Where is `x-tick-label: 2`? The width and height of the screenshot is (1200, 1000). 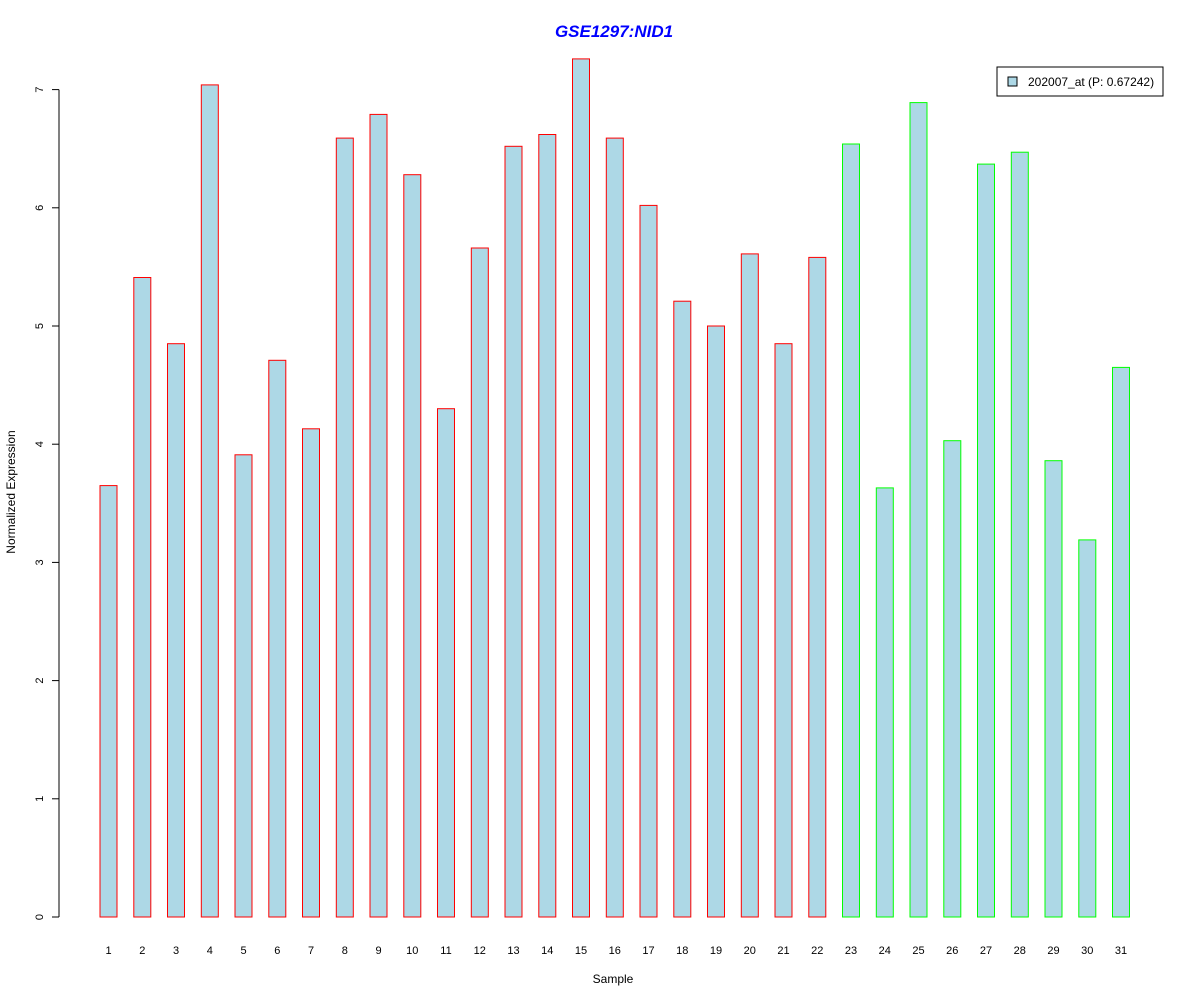
x-tick-label: 2 is located at coordinates (142, 951).